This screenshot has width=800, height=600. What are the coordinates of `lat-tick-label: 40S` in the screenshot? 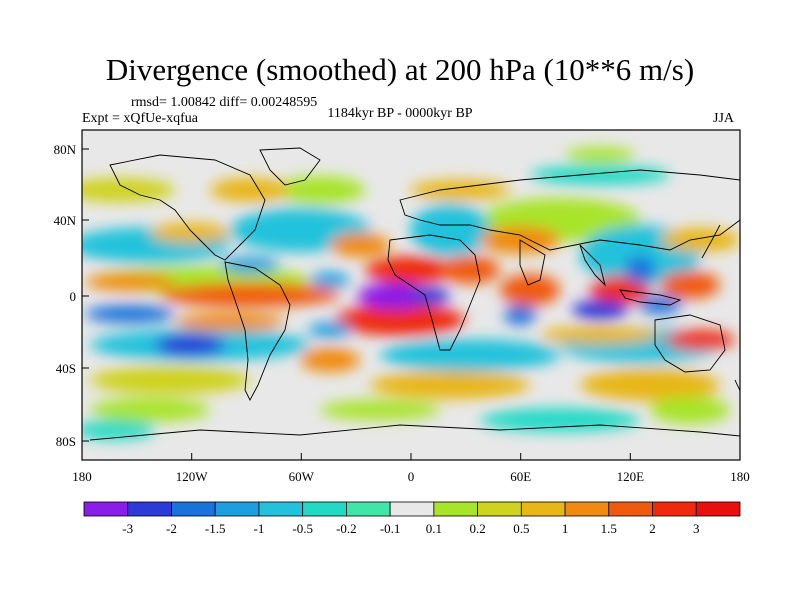 It's located at (66, 368).